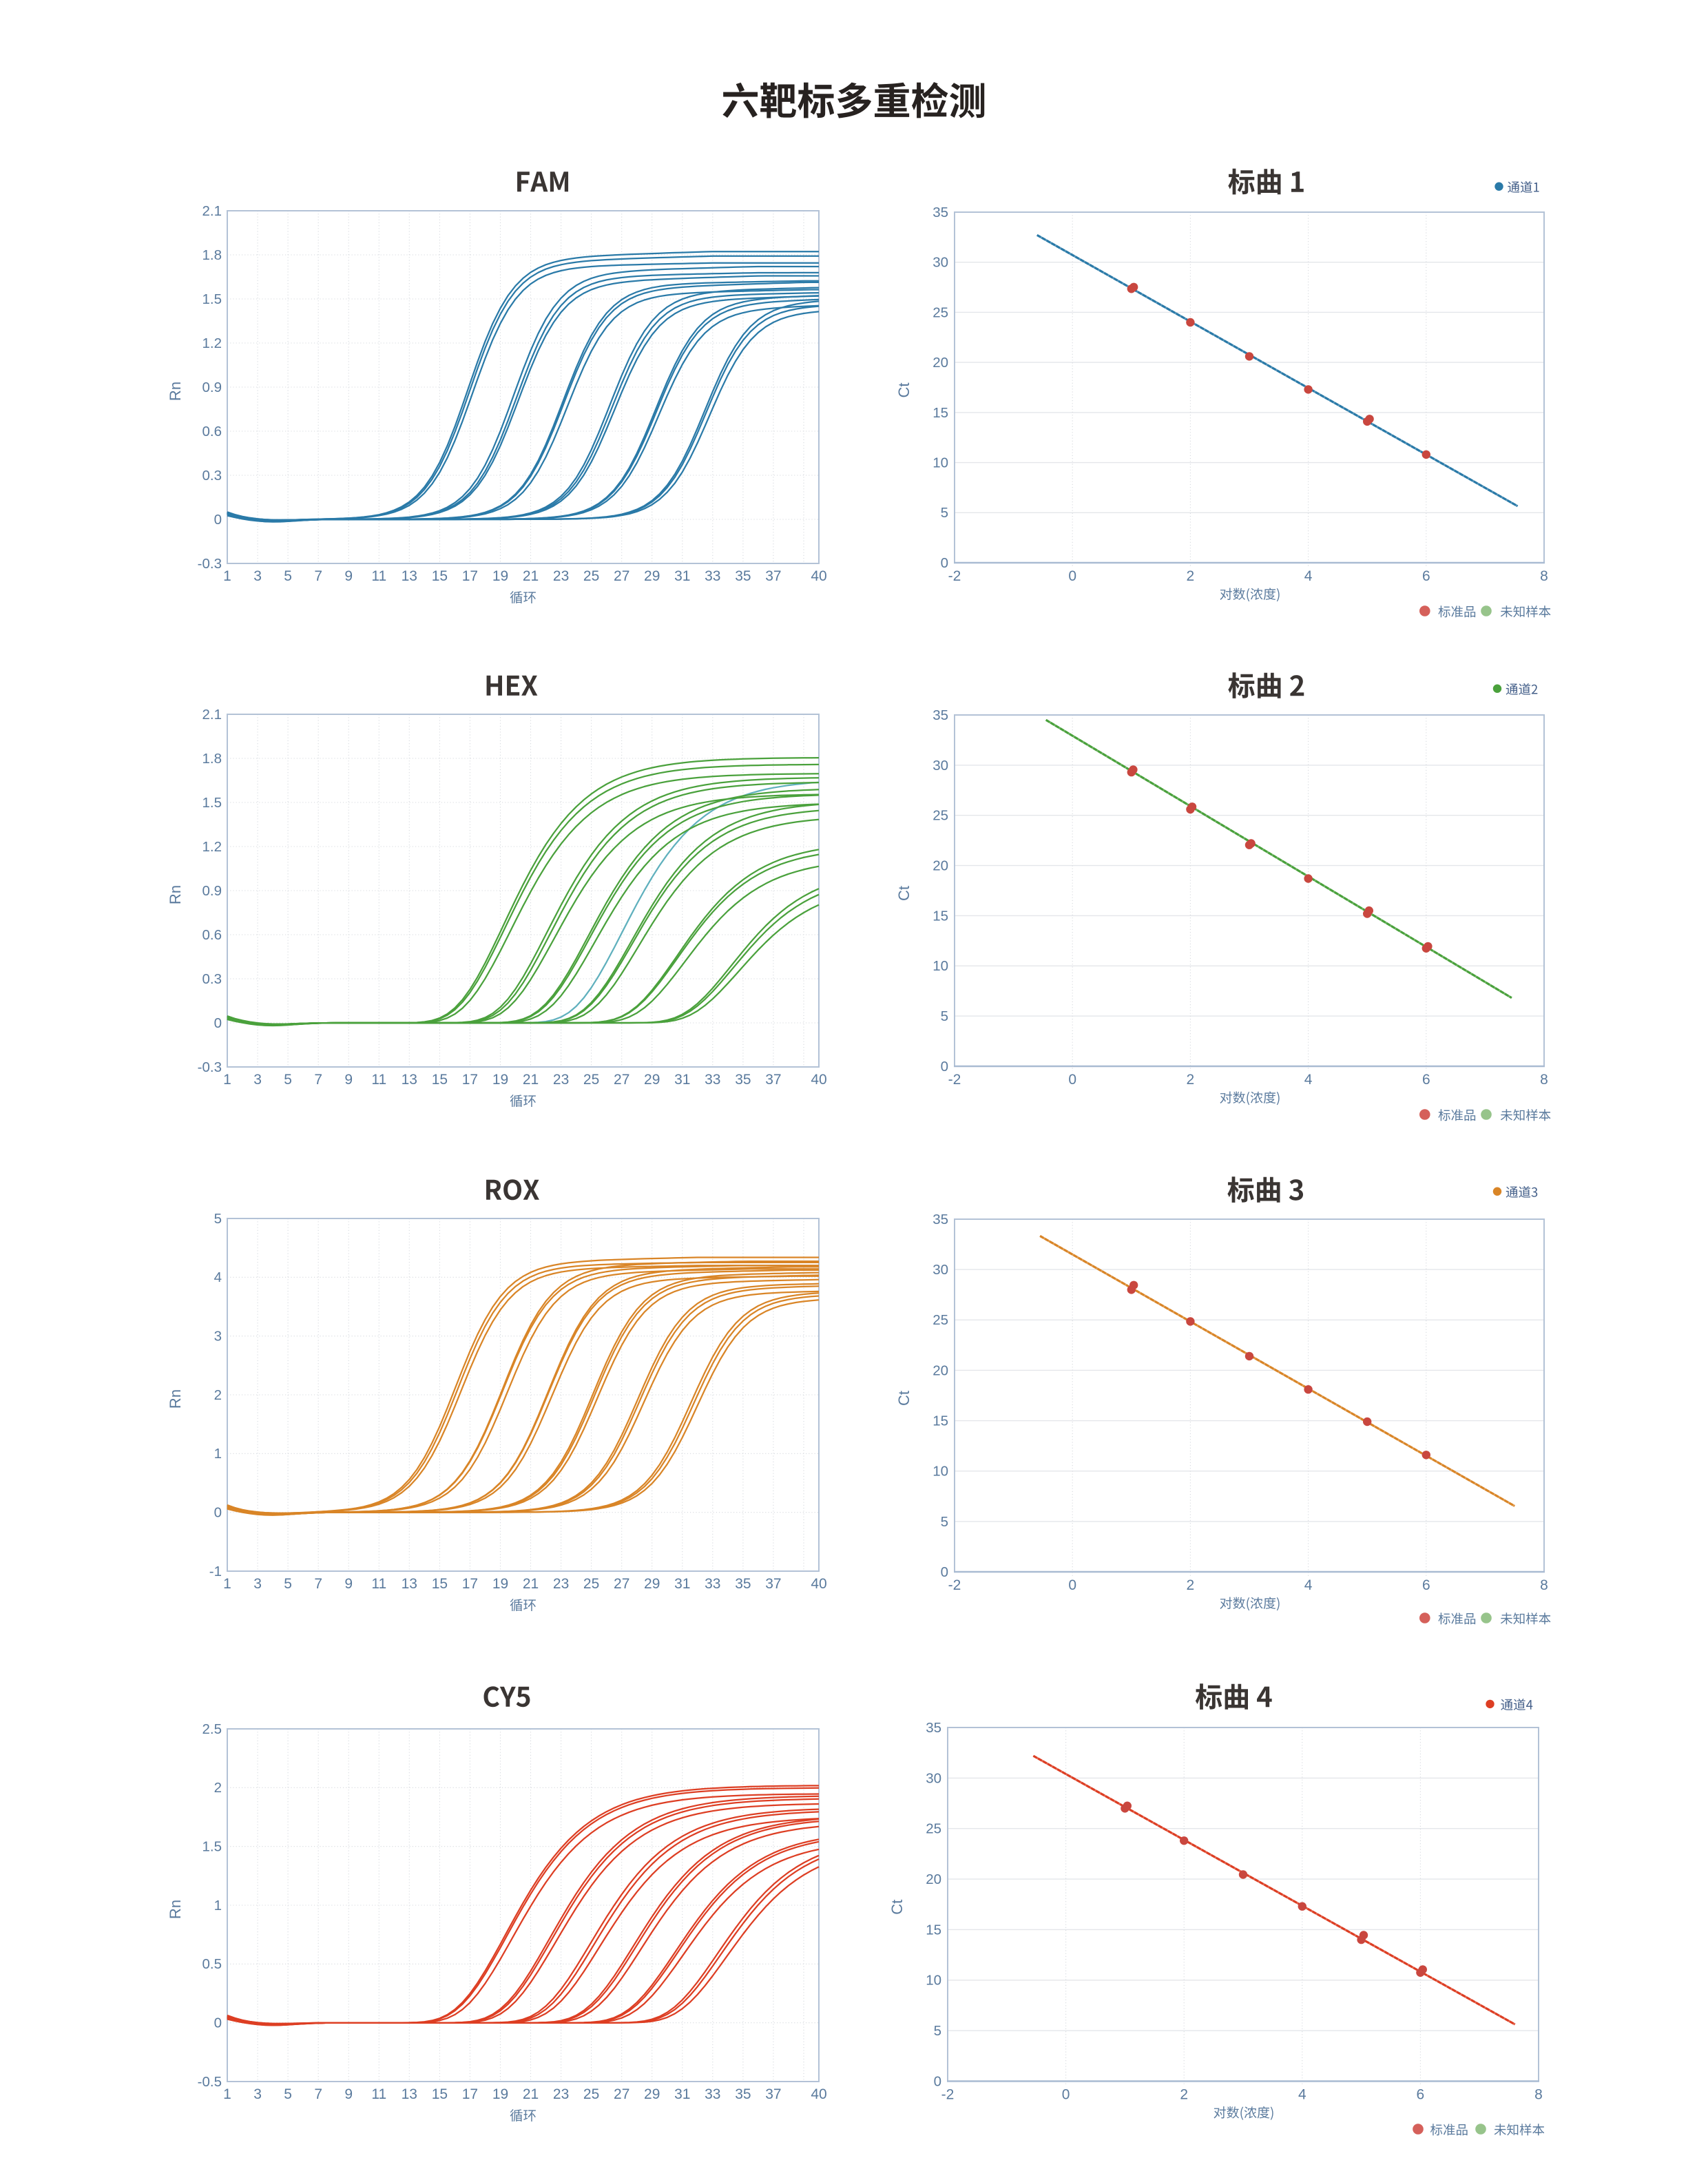 This screenshot has width=1708, height=2158. I want to click on svg-text: 1.2, so click(212, 343).